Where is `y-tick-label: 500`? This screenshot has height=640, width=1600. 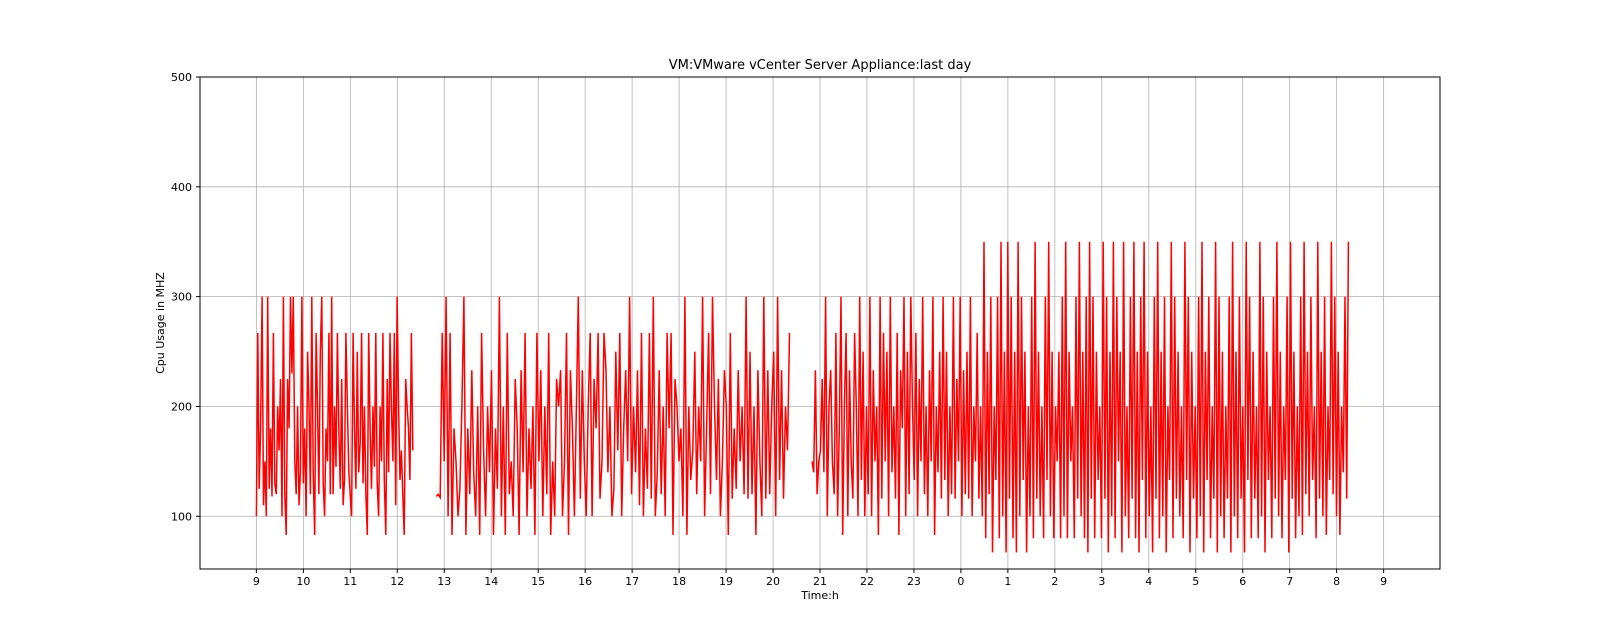
y-tick-label: 500 is located at coordinates (181, 77).